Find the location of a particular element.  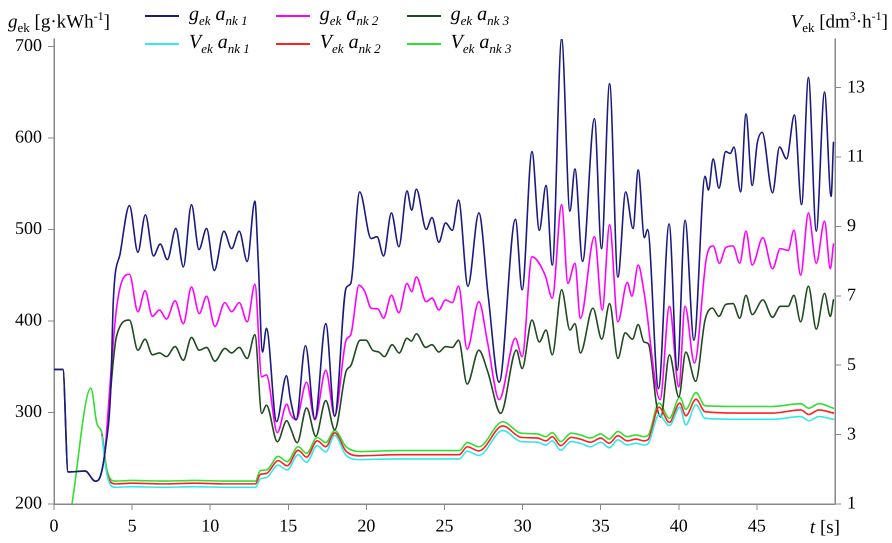

x-tick-label: 25 is located at coordinates (445, 526).